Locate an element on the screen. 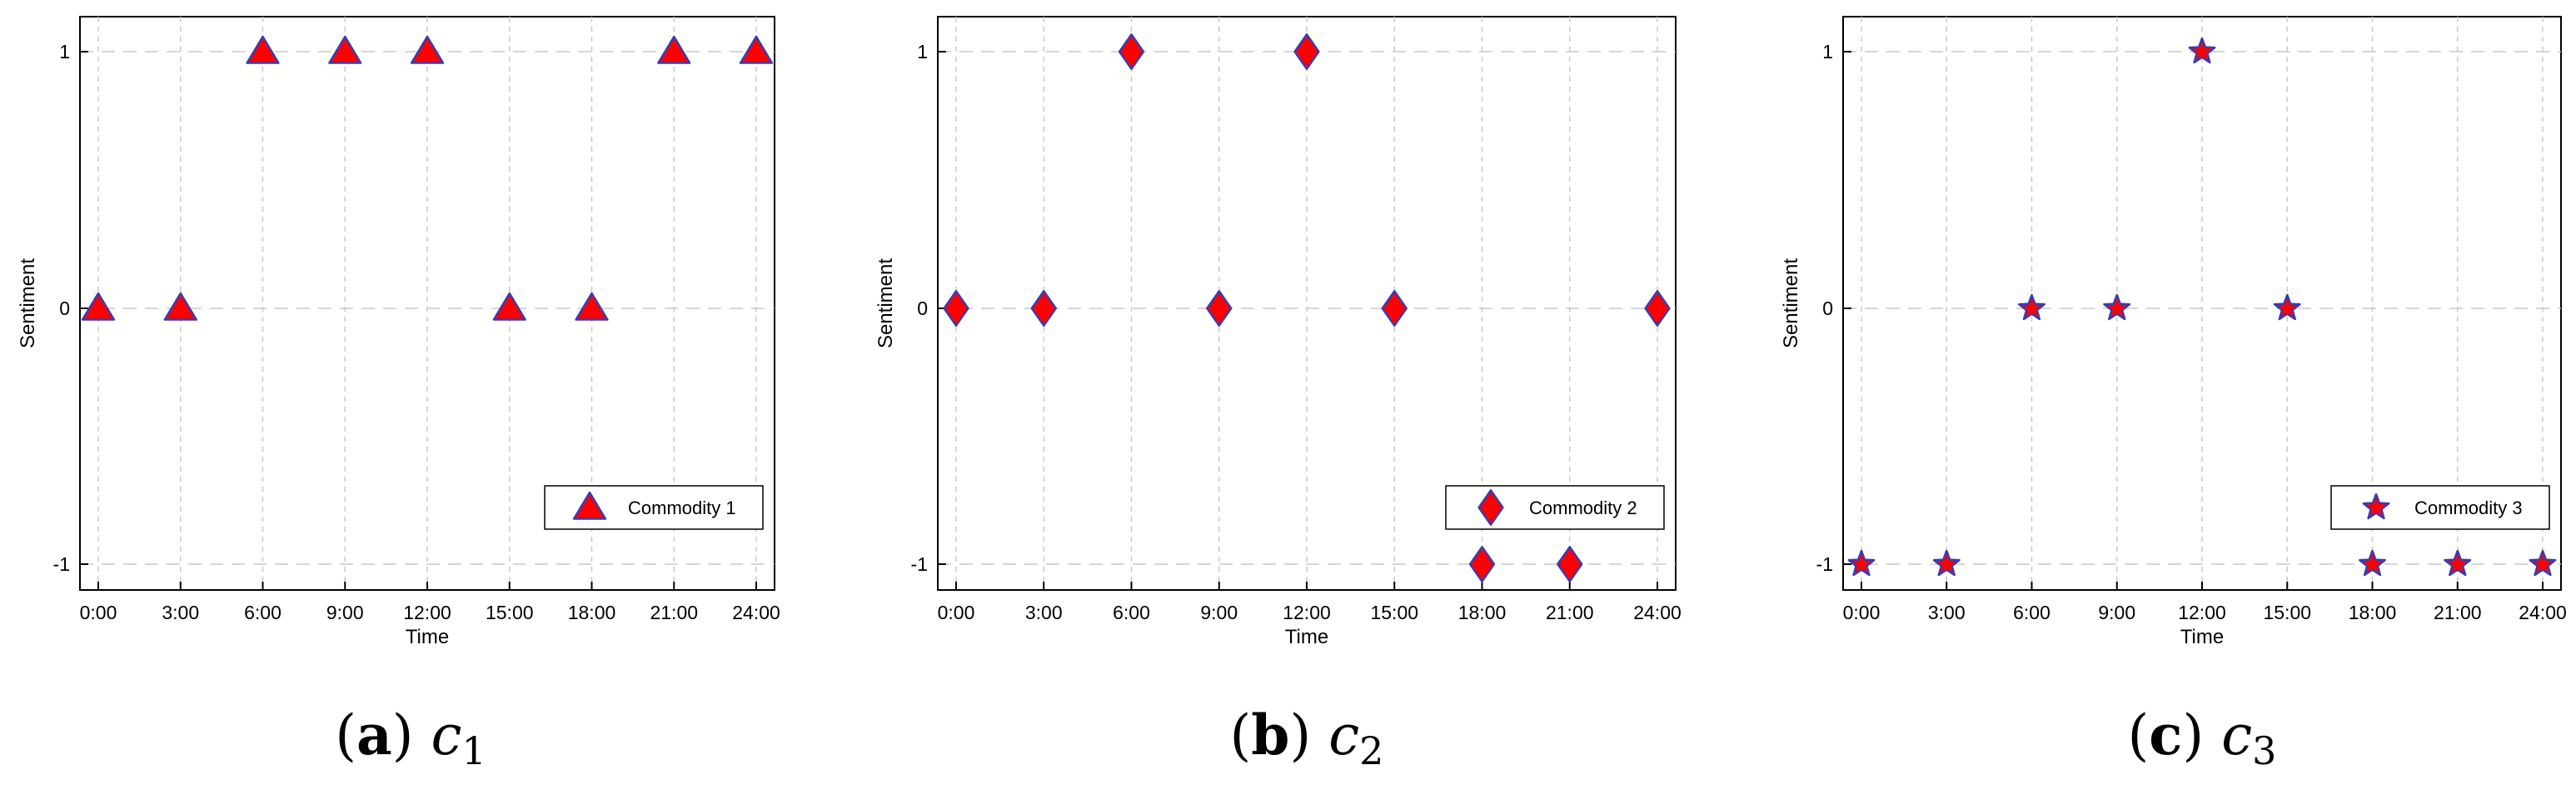  legend: Commodity 1 is located at coordinates (654, 507).